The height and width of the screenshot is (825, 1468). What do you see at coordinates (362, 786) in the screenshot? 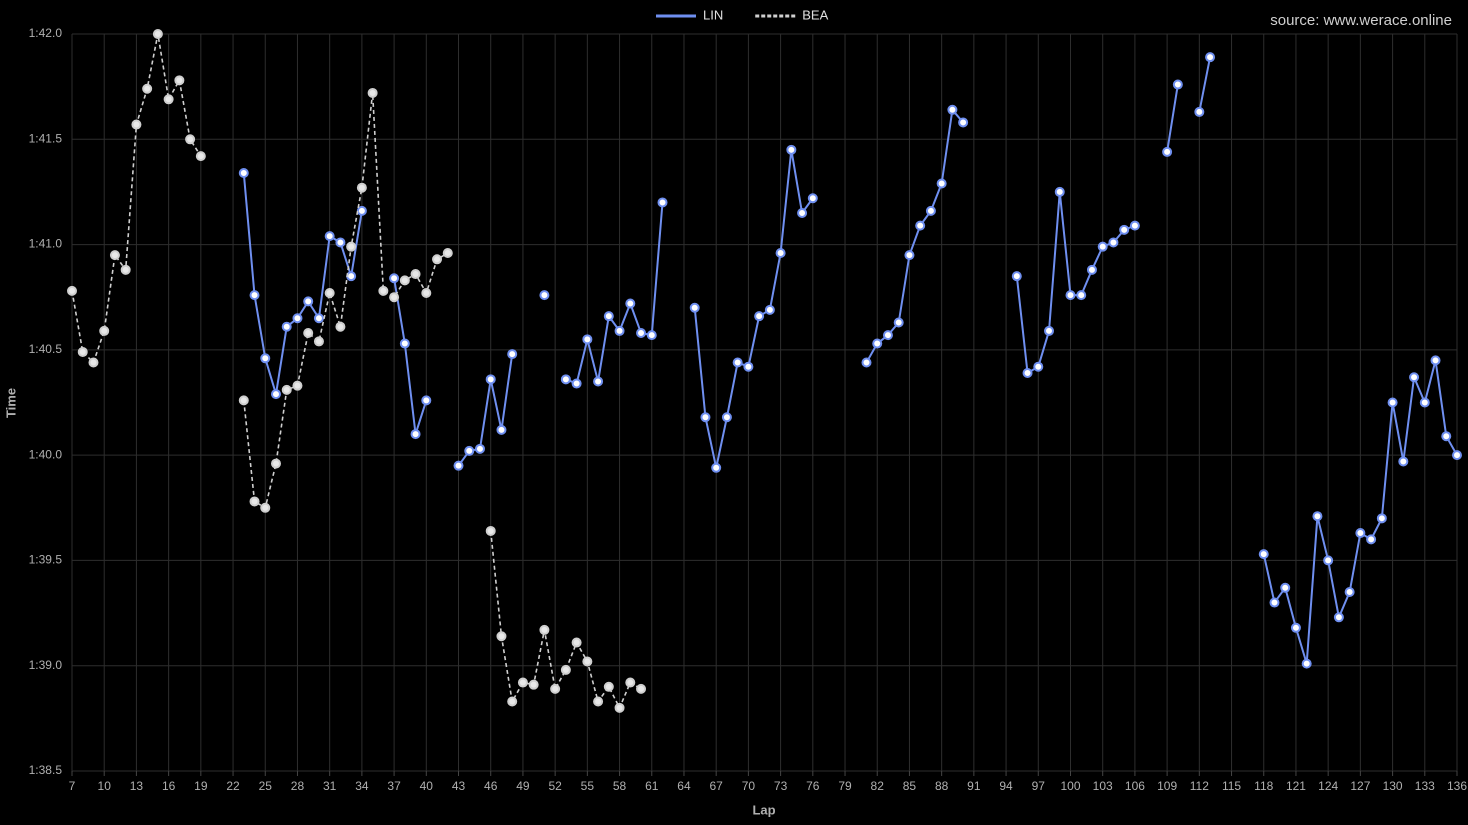
I see `x-tick-label: 34` at bounding box center [362, 786].